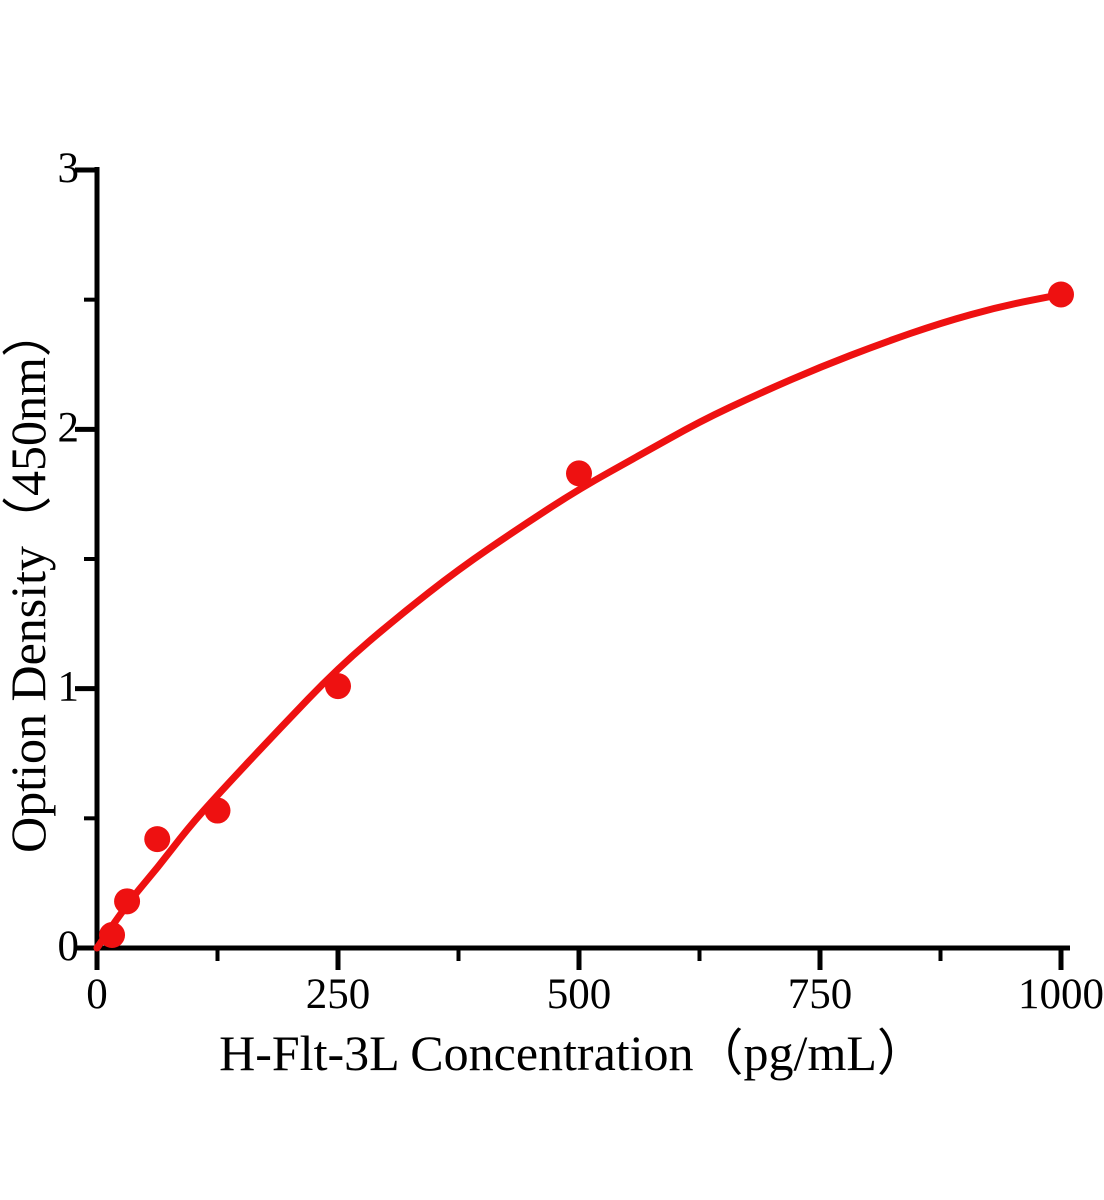 The width and height of the screenshot is (1104, 1200). Describe the element at coordinates (69, 427) in the screenshot. I see `y-tick-label: 2` at that location.